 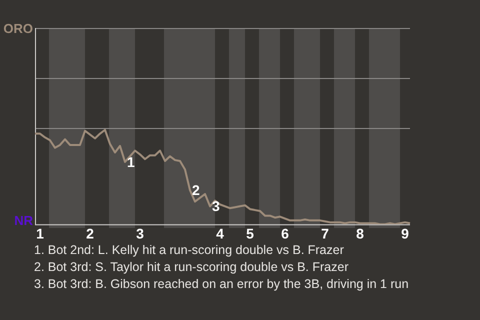 I want to click on x-tick-label: 2, so click(x=90, y=233).